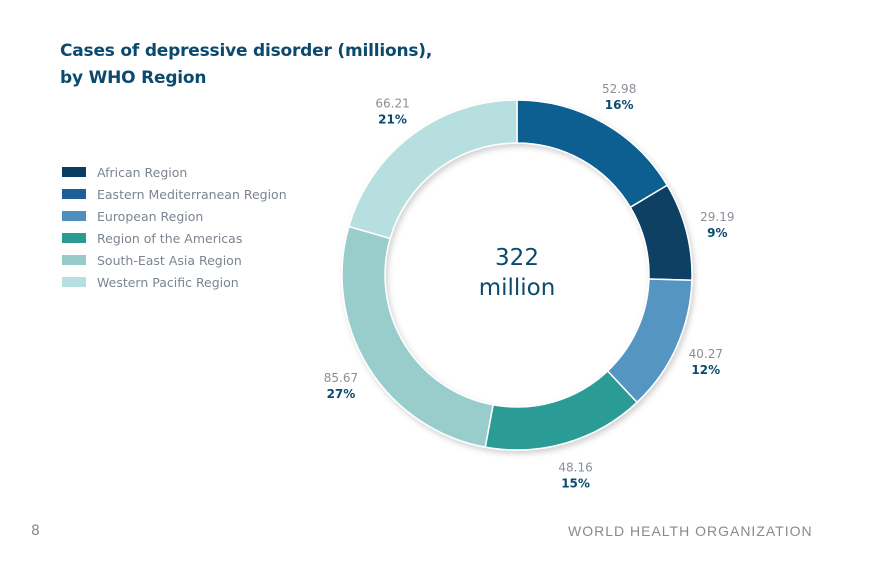 This screenshot has height=568, width=876. Describe the element at coordinates (575, 468) in the screenshot. I see `slice-value-label: 48.16` at that location.